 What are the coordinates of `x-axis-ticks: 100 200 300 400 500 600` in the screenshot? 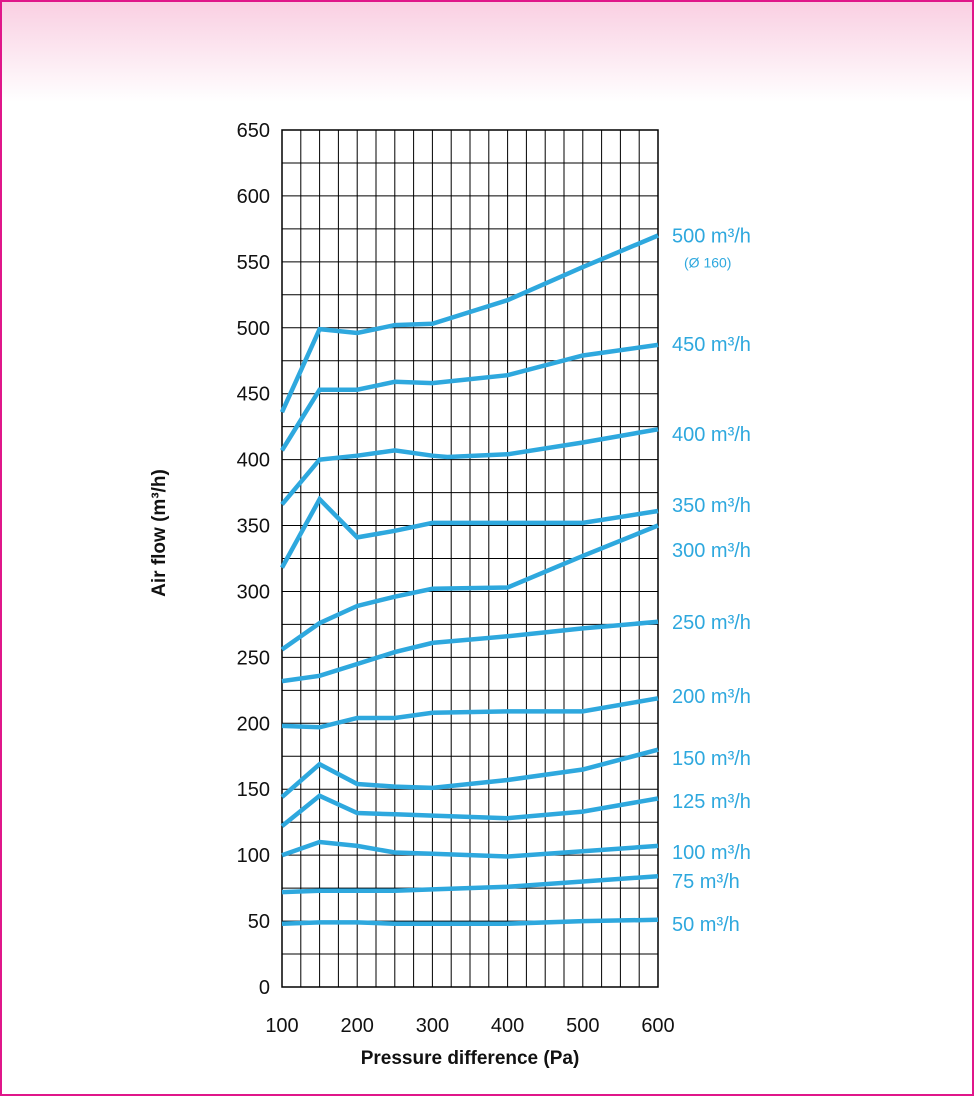 It's located at (469, 1026).